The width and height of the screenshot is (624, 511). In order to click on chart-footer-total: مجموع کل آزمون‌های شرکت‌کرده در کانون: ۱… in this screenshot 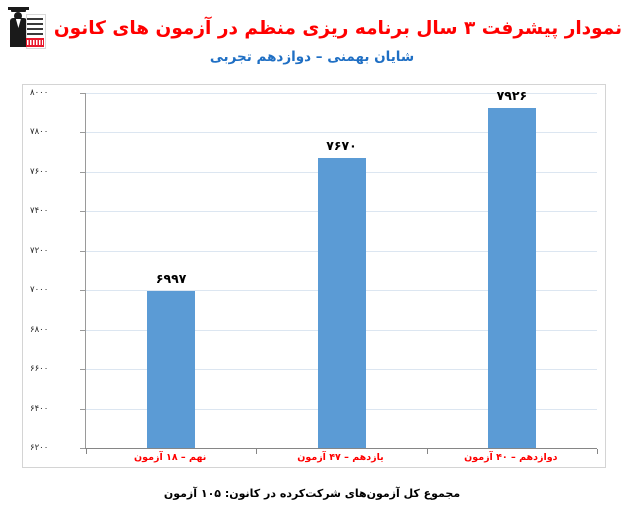, I will do `click(312, 493)`.